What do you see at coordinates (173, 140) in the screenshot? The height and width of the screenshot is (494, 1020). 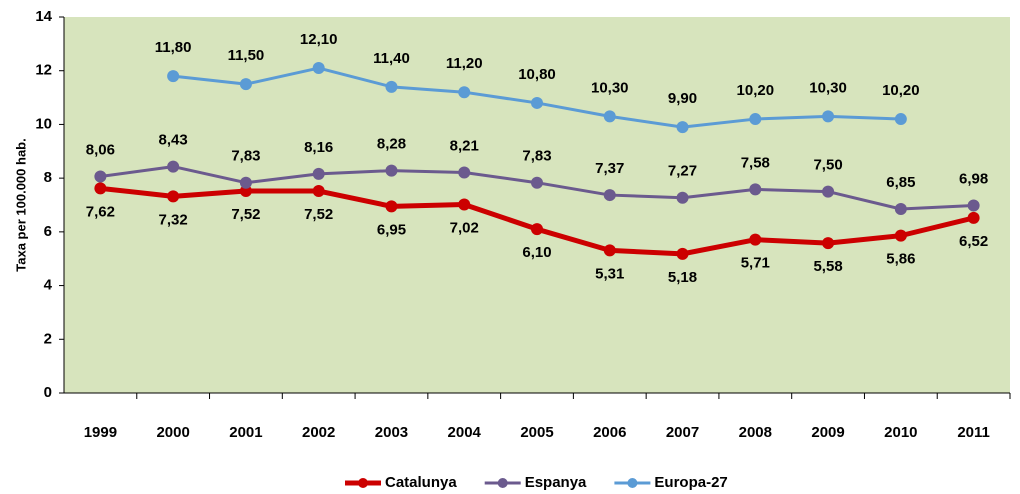 I see `data-label: 8,43` at bounding box center [173, 140].